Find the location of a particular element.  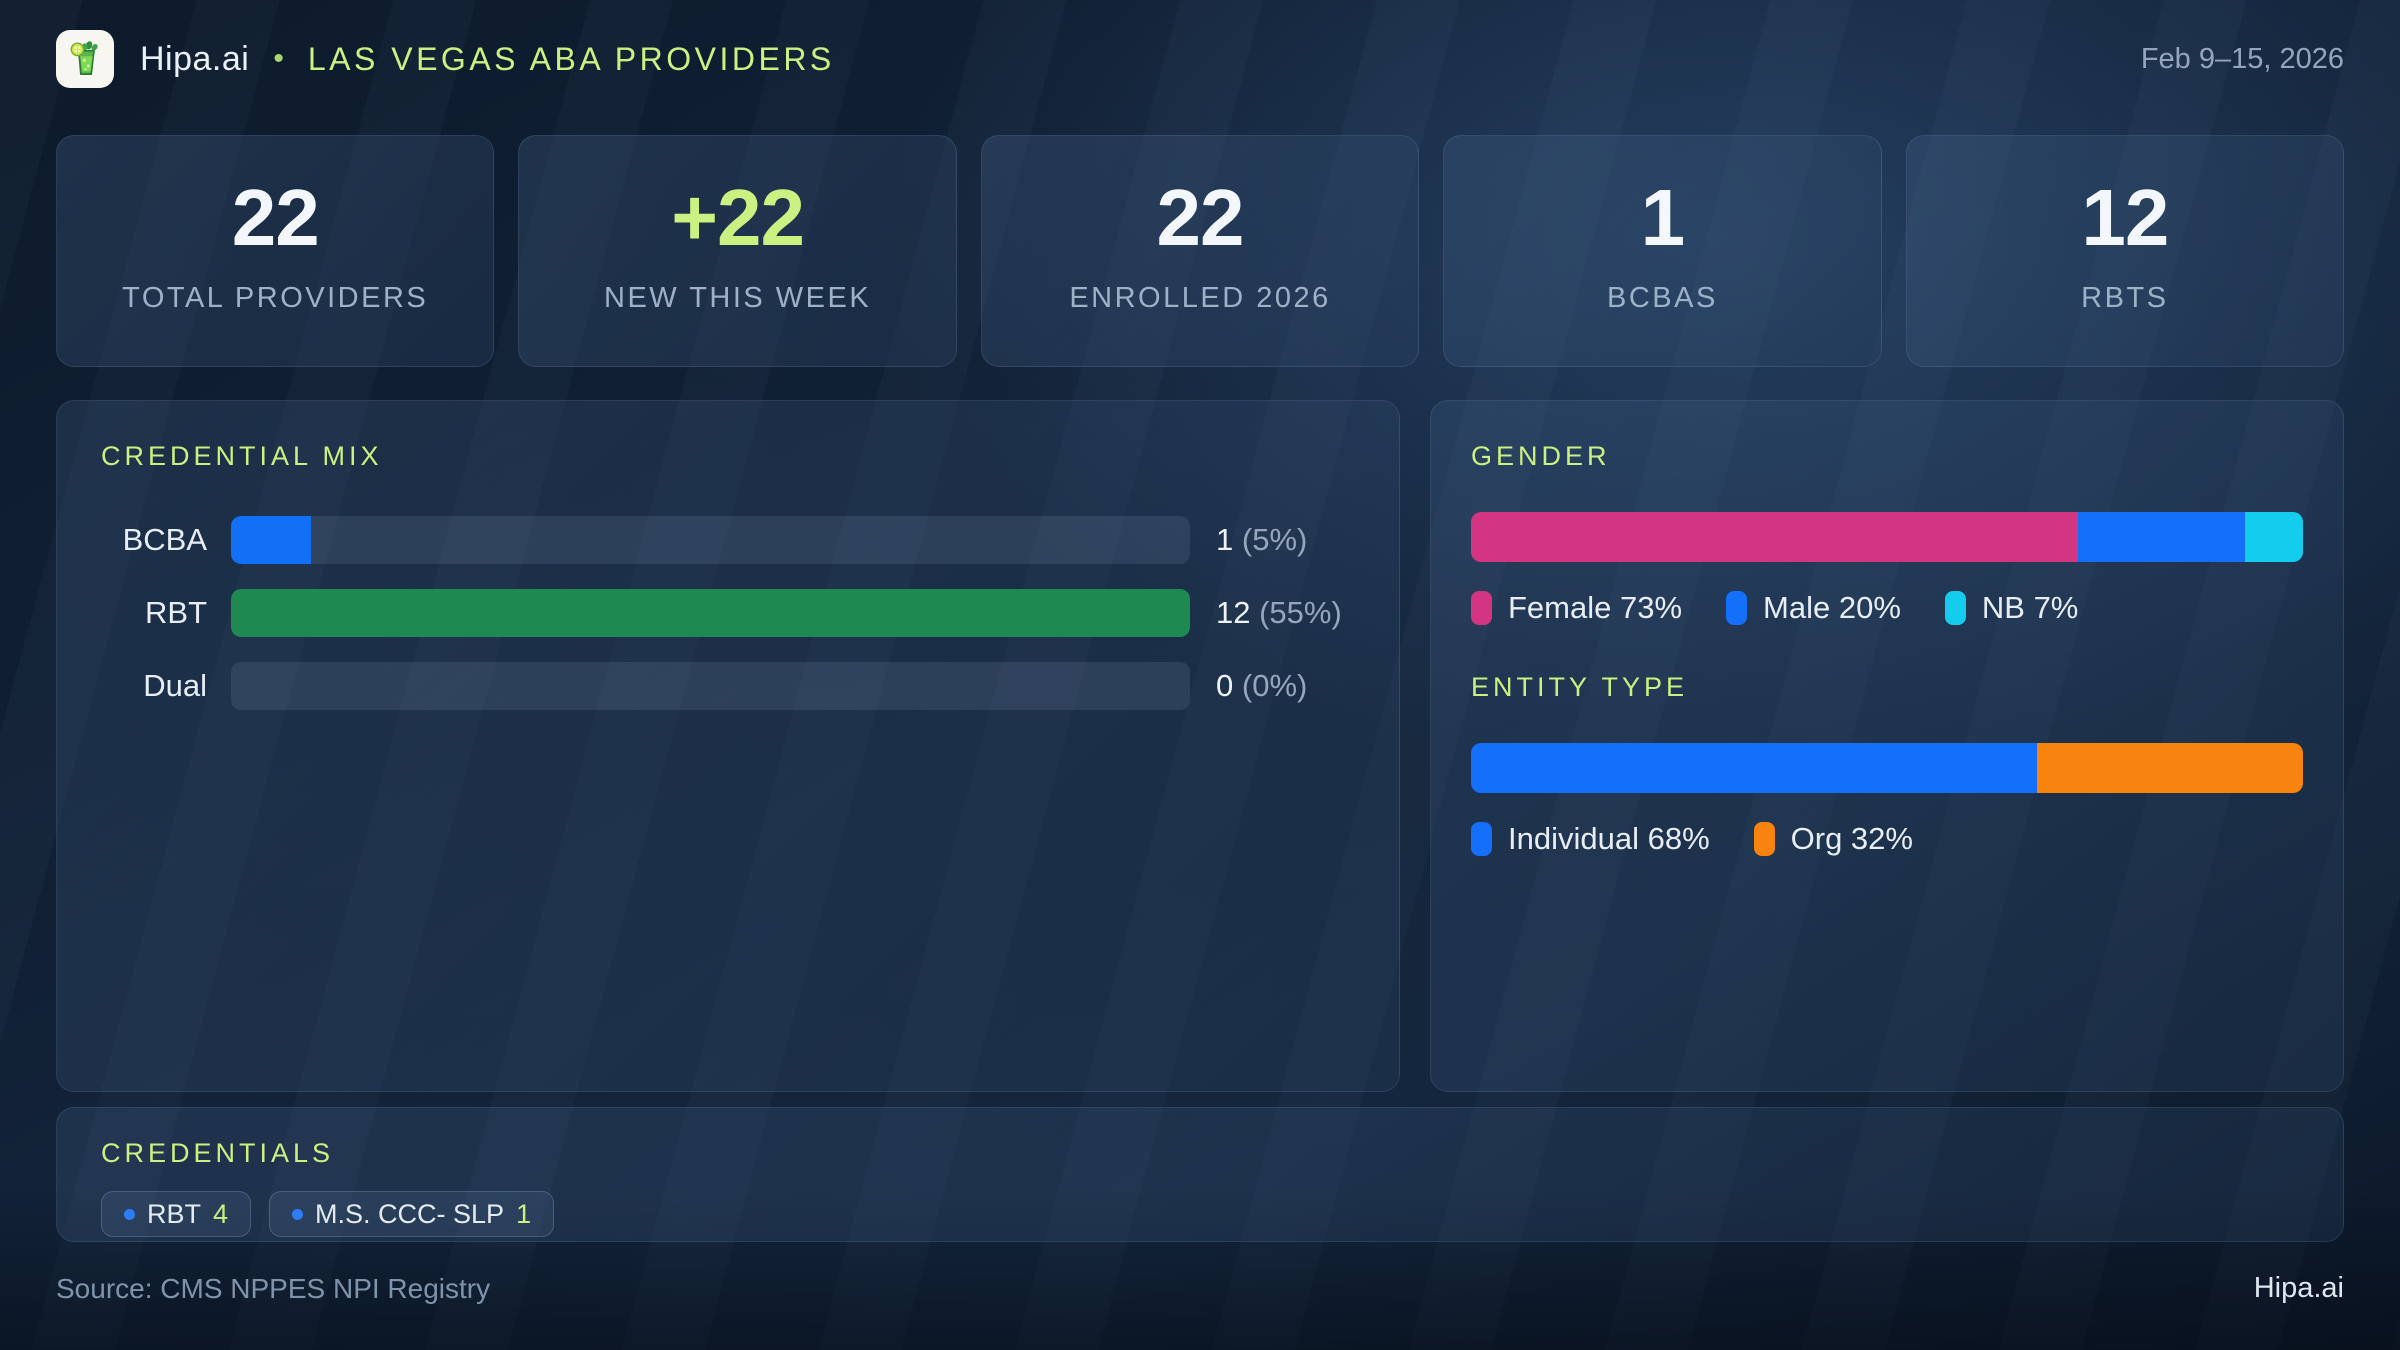

legend-label: NB 7% is located at coordinates (2030, 607).